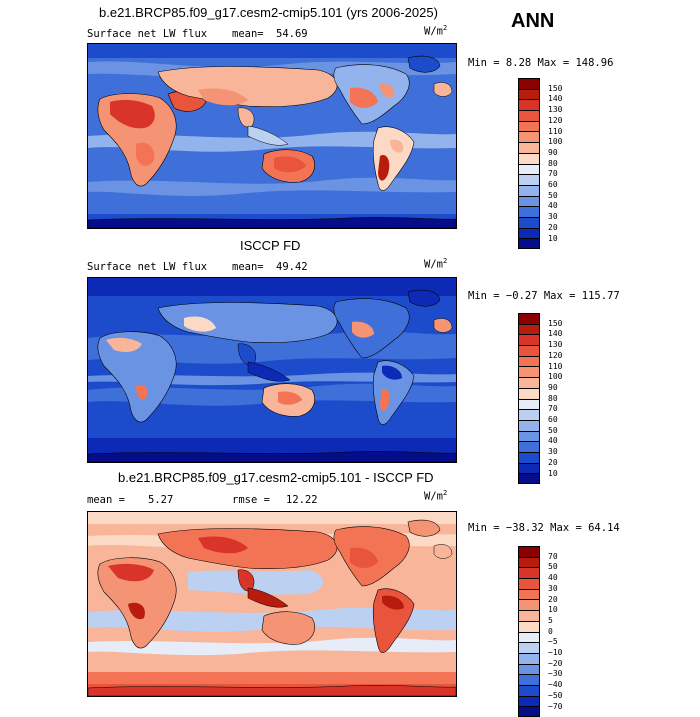  What do you see at coordinates (553, 642) in the screenshot?
I see `colorbar-level-label: −5` at bounding box center [553, 642].